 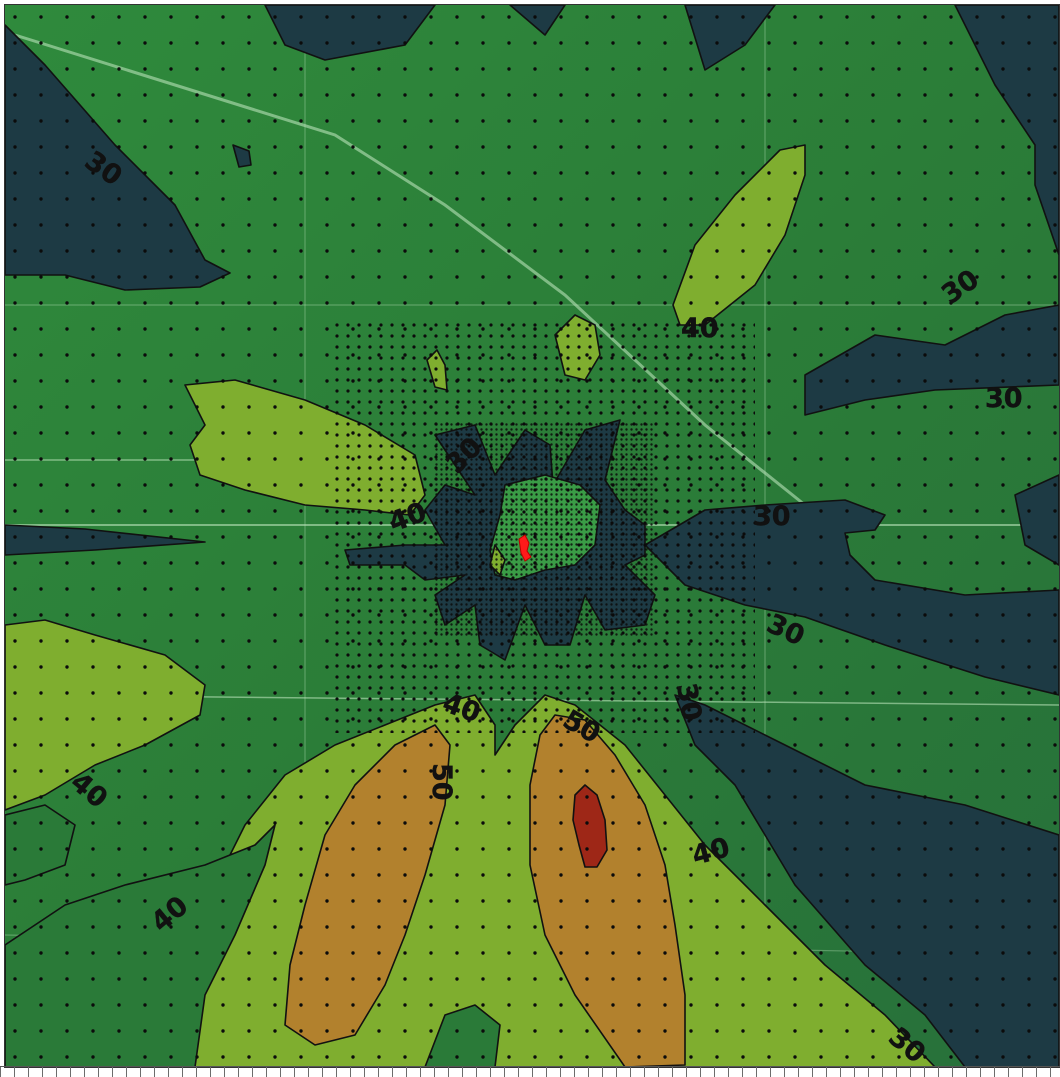 I want to click on receptor-grid-fine, so click(x=545, y=530).